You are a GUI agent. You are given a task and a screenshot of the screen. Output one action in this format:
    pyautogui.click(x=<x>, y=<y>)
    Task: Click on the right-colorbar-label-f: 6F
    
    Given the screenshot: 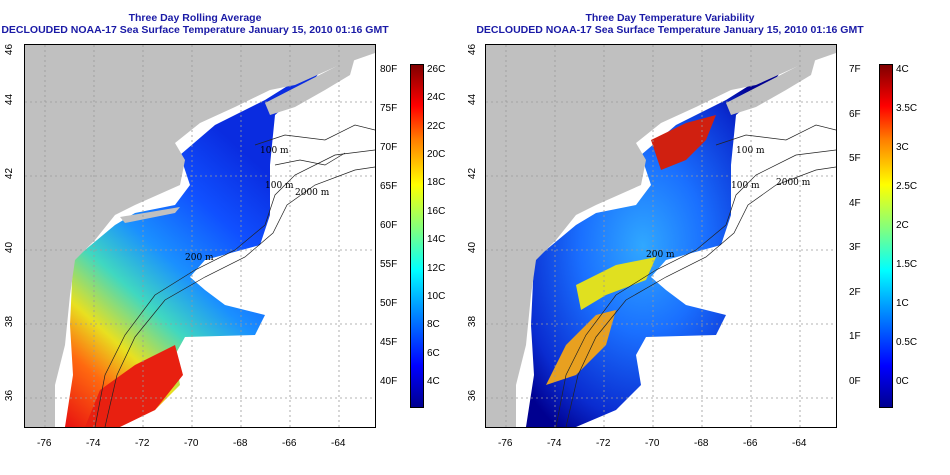 What is the action you would take?
    pyautogui.click(x=855, y=114)
    